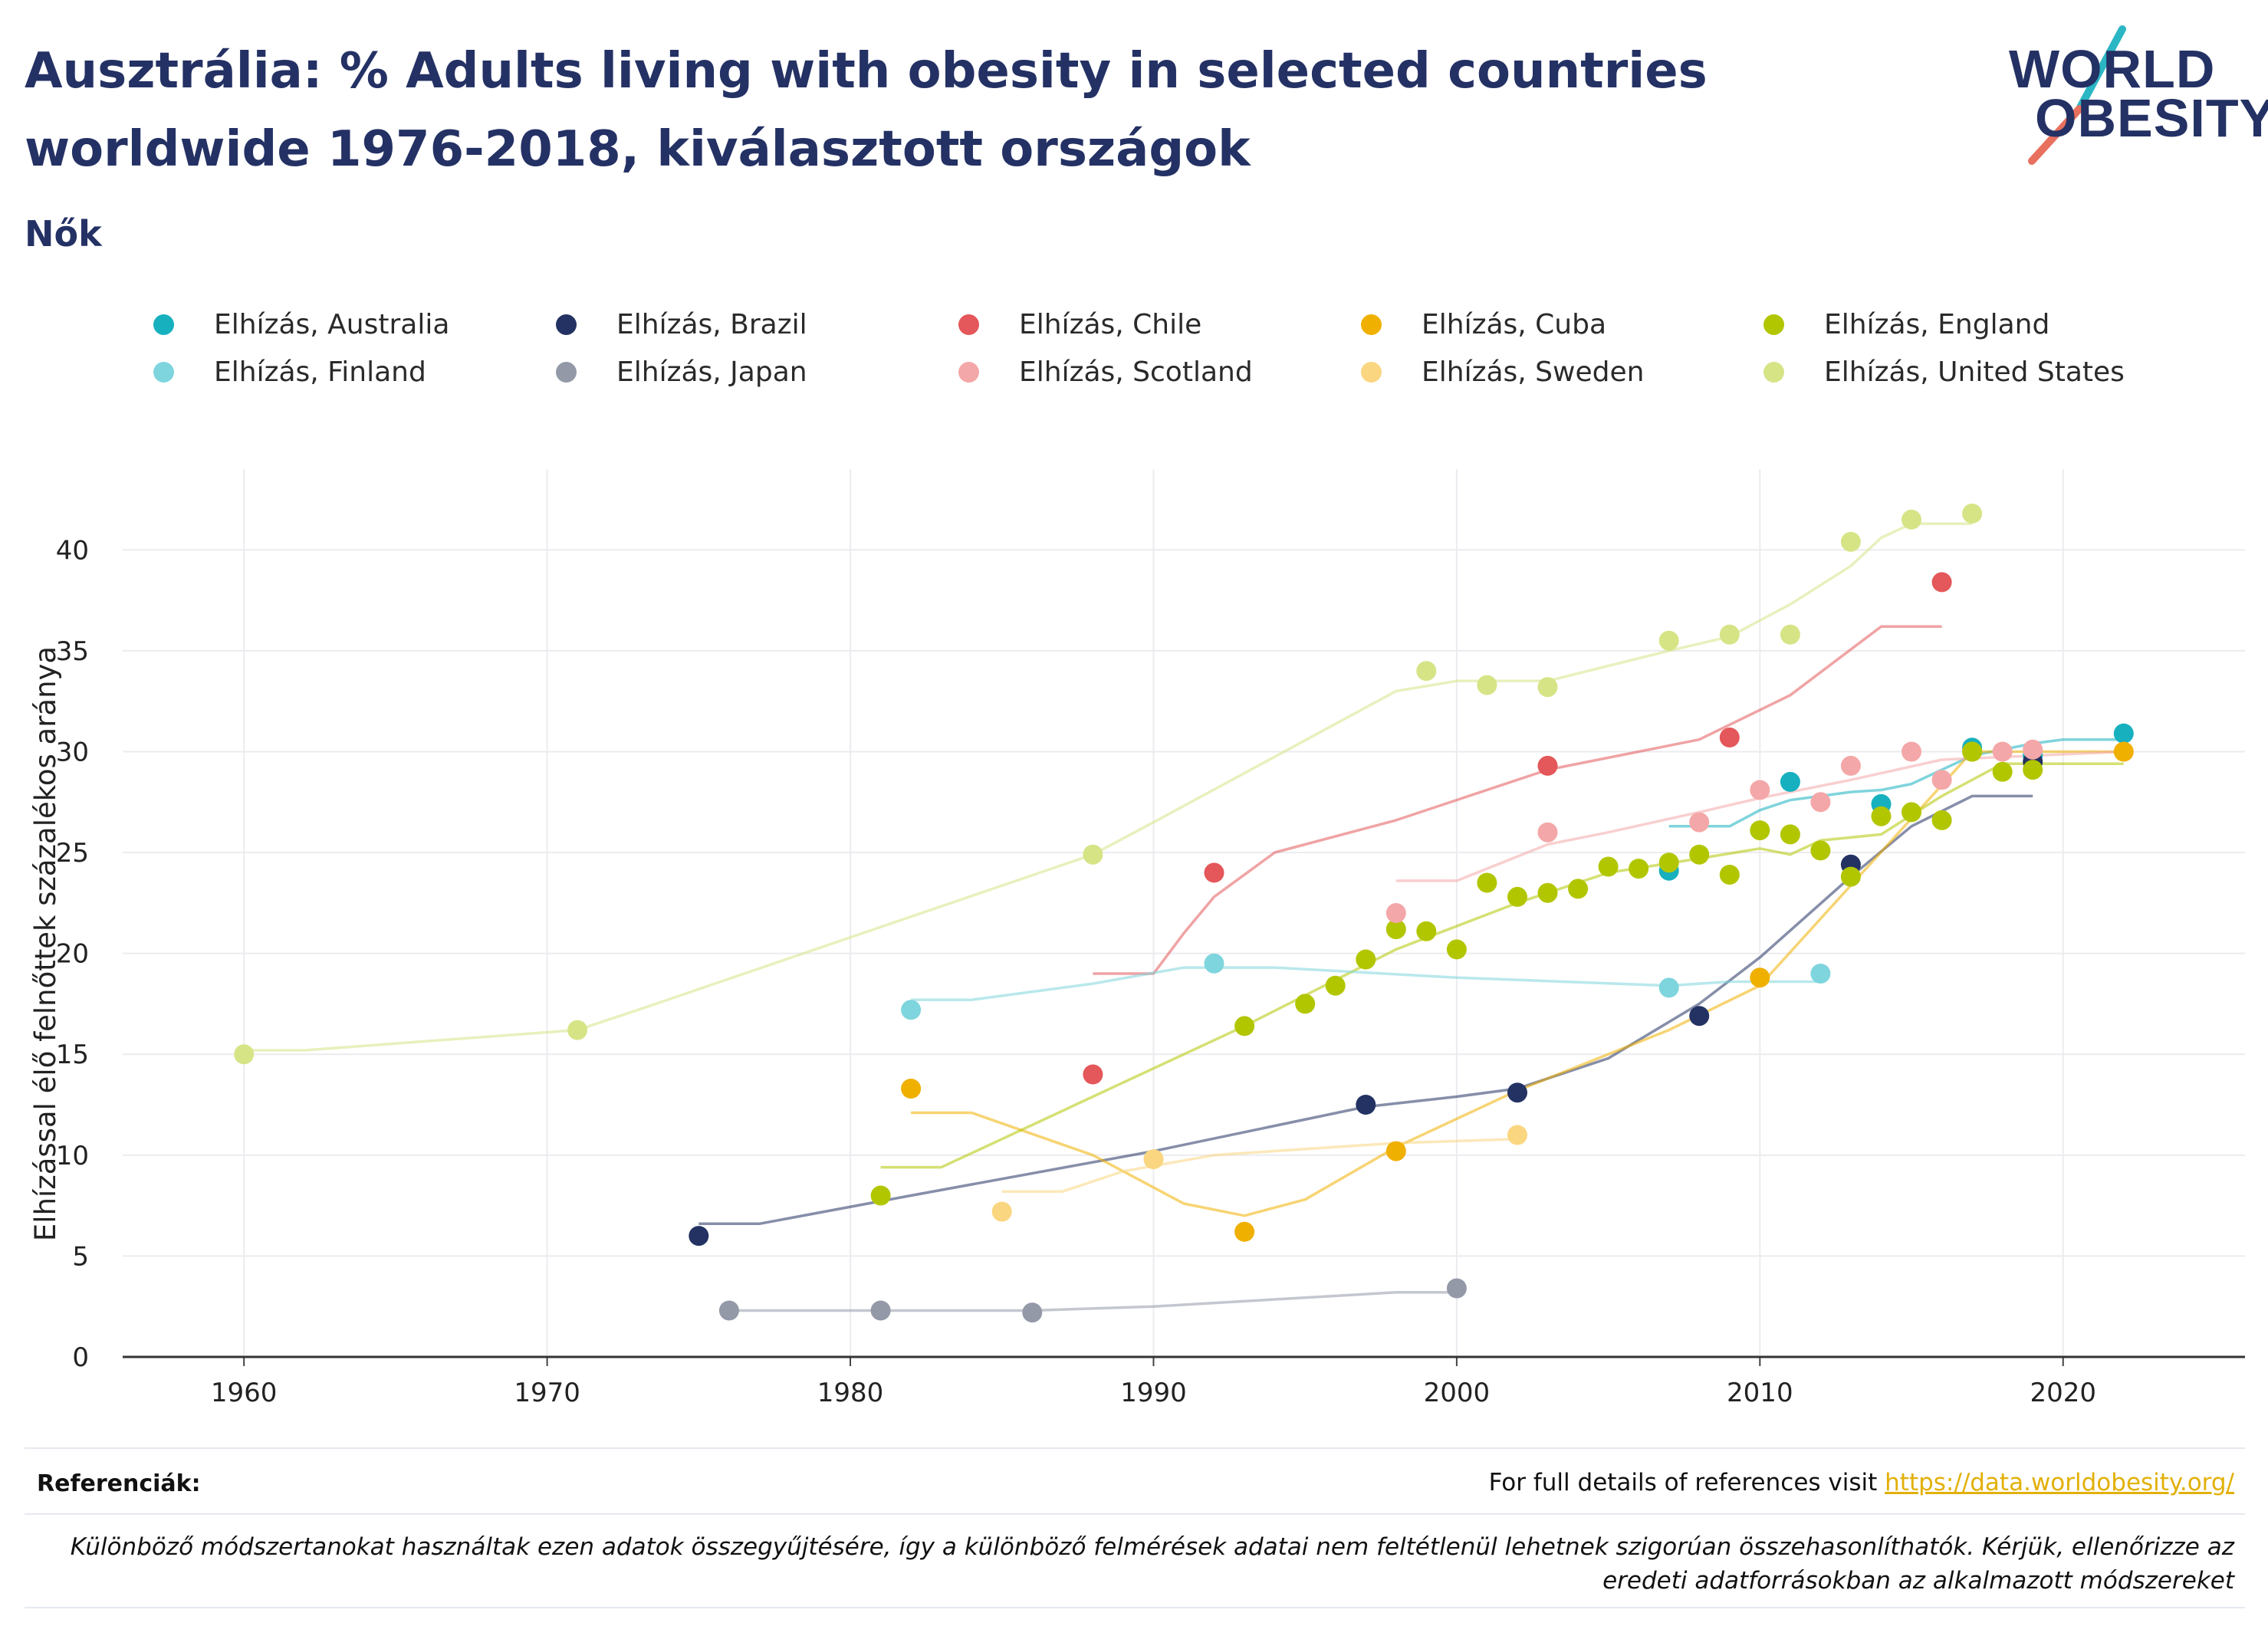  I want to click on legend-item: Elhízás, Finland, so click(289, 372).